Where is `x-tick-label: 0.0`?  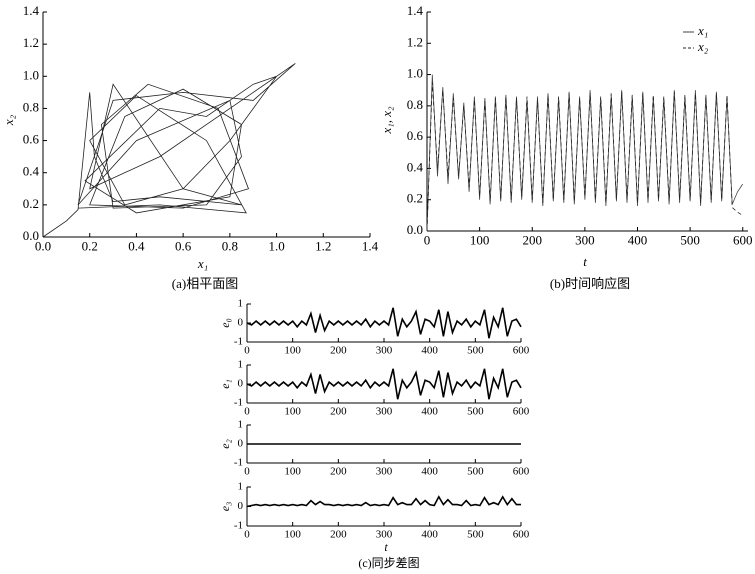 x-tick-label: 0.0 is located at coordinates (43, 245).